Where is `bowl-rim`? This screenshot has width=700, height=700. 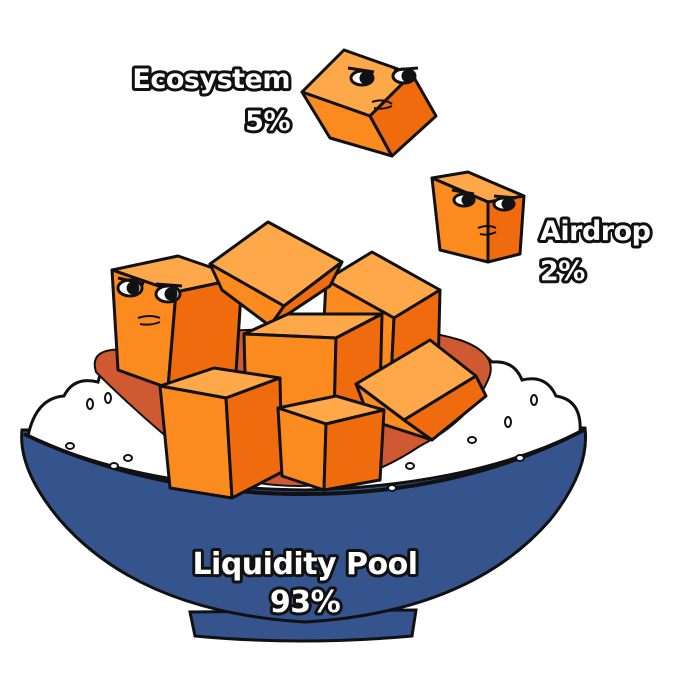
bowl-rim is located at coordinates (304, 462).